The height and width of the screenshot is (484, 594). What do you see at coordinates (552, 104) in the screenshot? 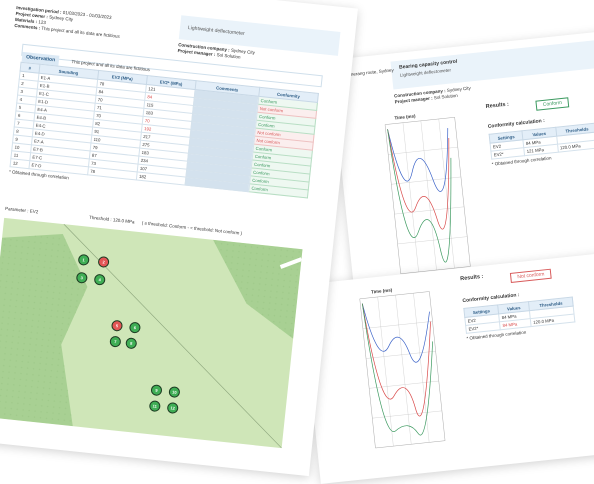
I see `page2-result-chip: Conform` at bounding box center [552, 104].